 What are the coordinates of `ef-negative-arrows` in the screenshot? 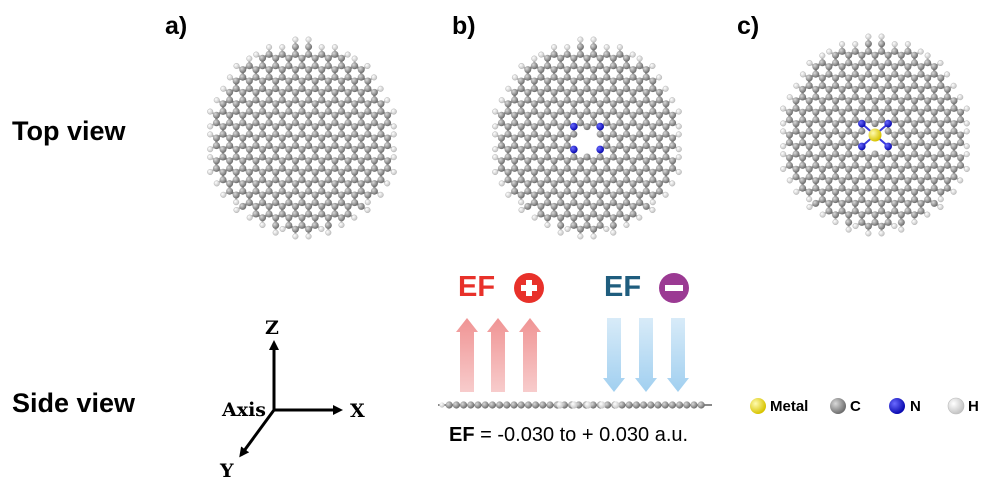 It's located at (646, 355).